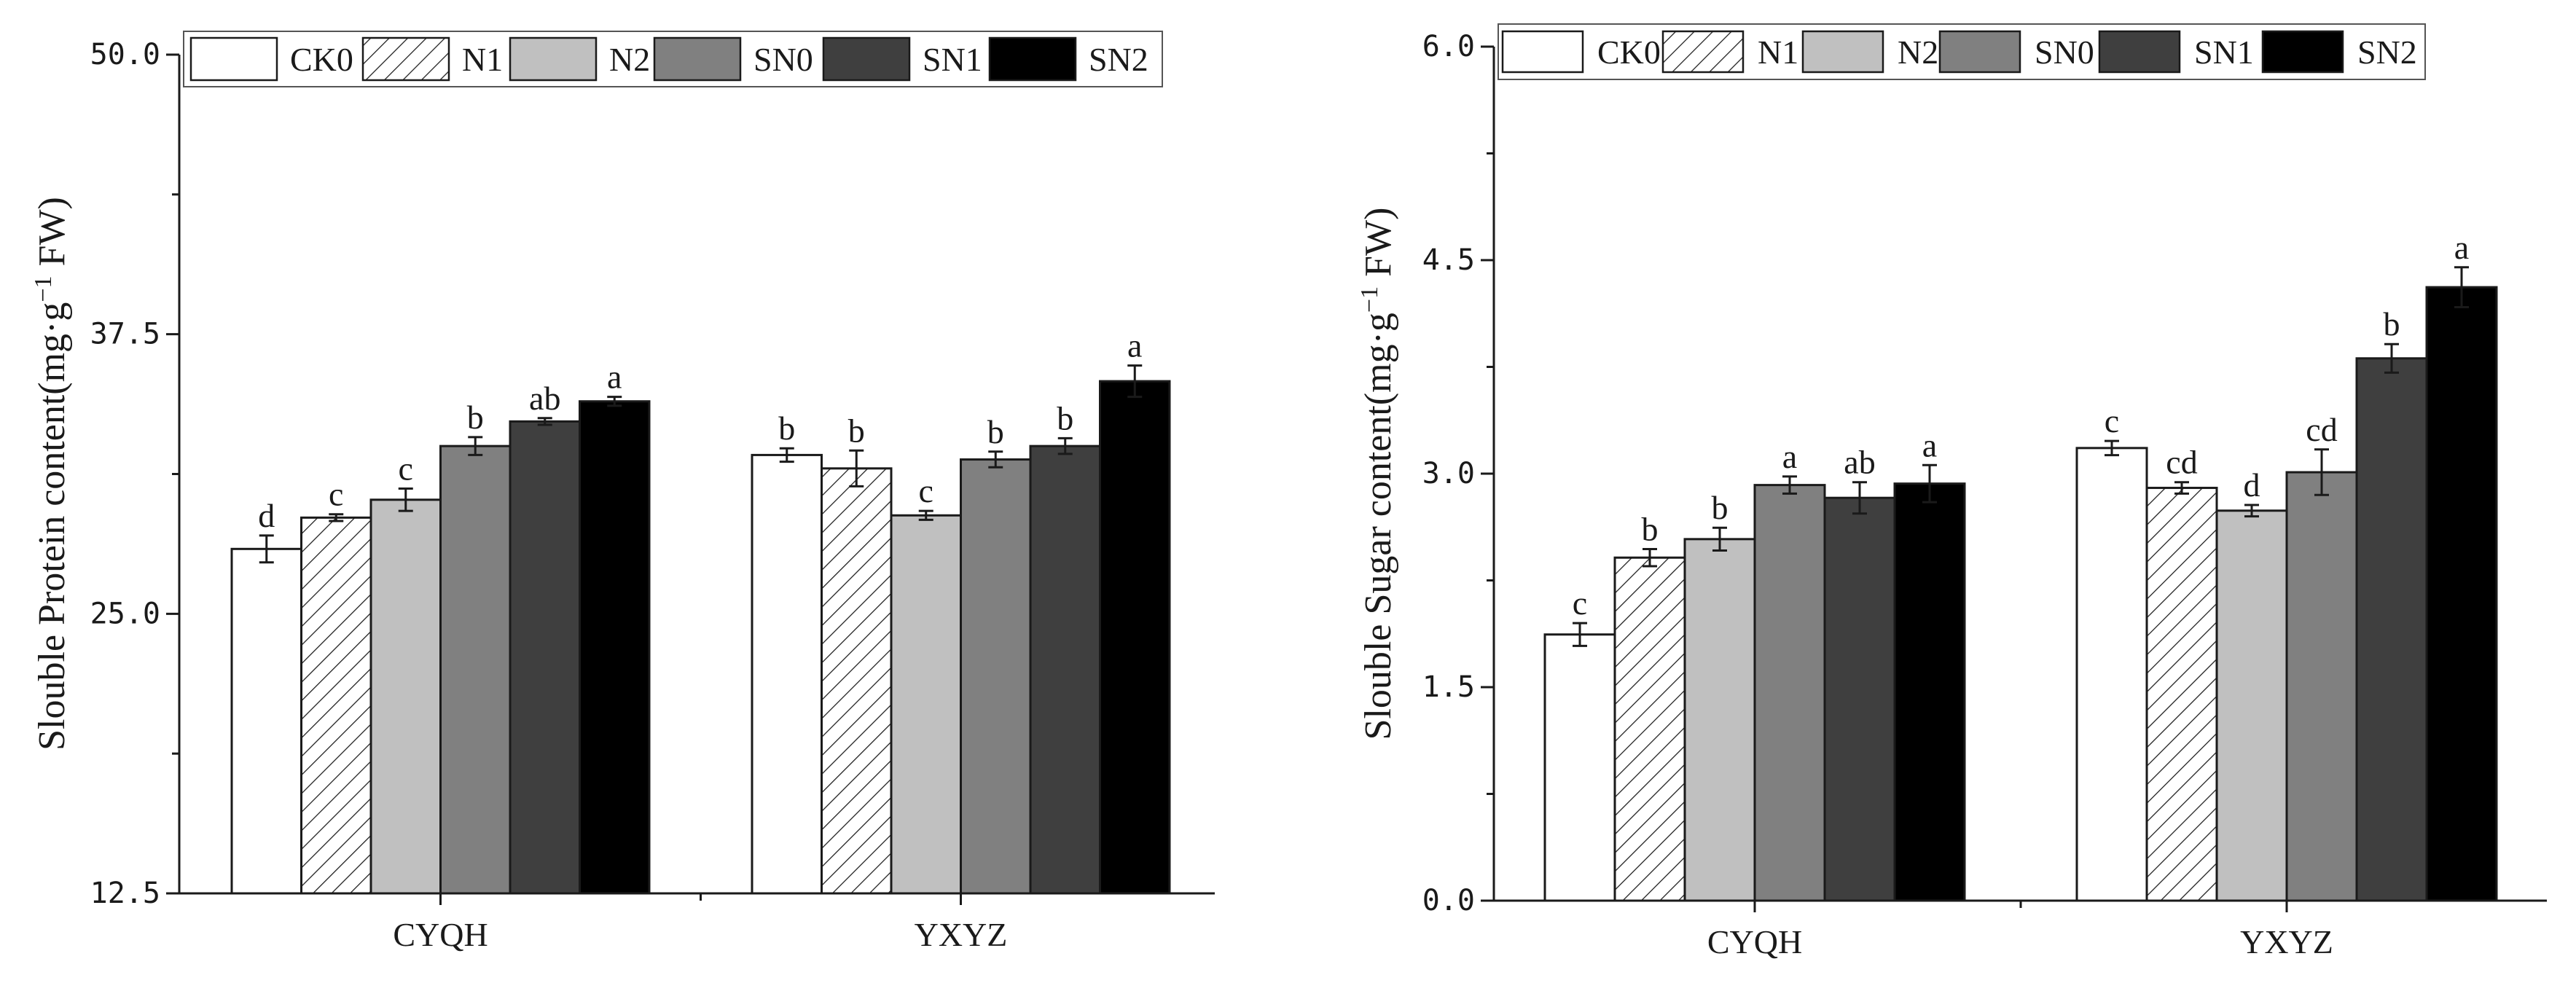  I want to click on bar-sn1-cyqh, so click(1859, 699).